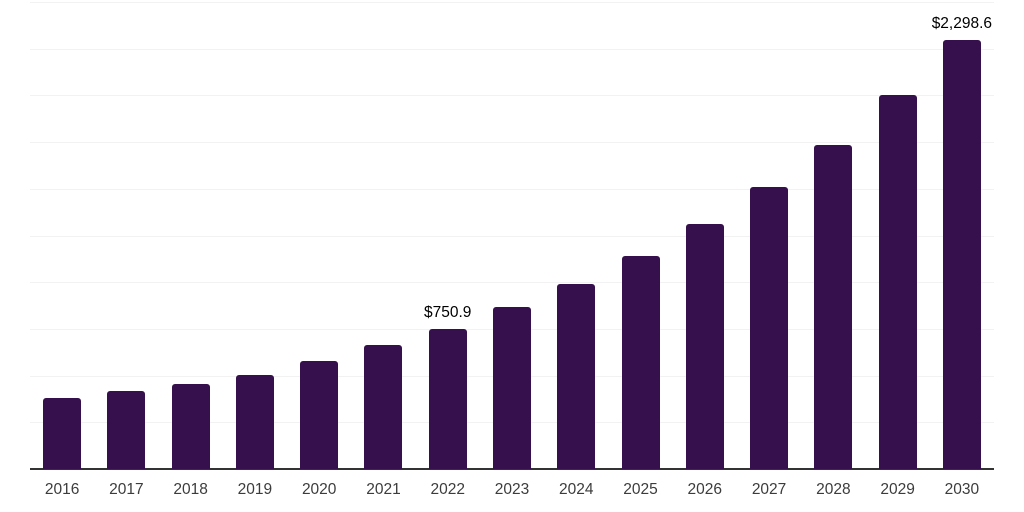  Describe the element at coordinates (833, 489) in the screenshot. I see `x-axis-label-2028: 2028` at that location.